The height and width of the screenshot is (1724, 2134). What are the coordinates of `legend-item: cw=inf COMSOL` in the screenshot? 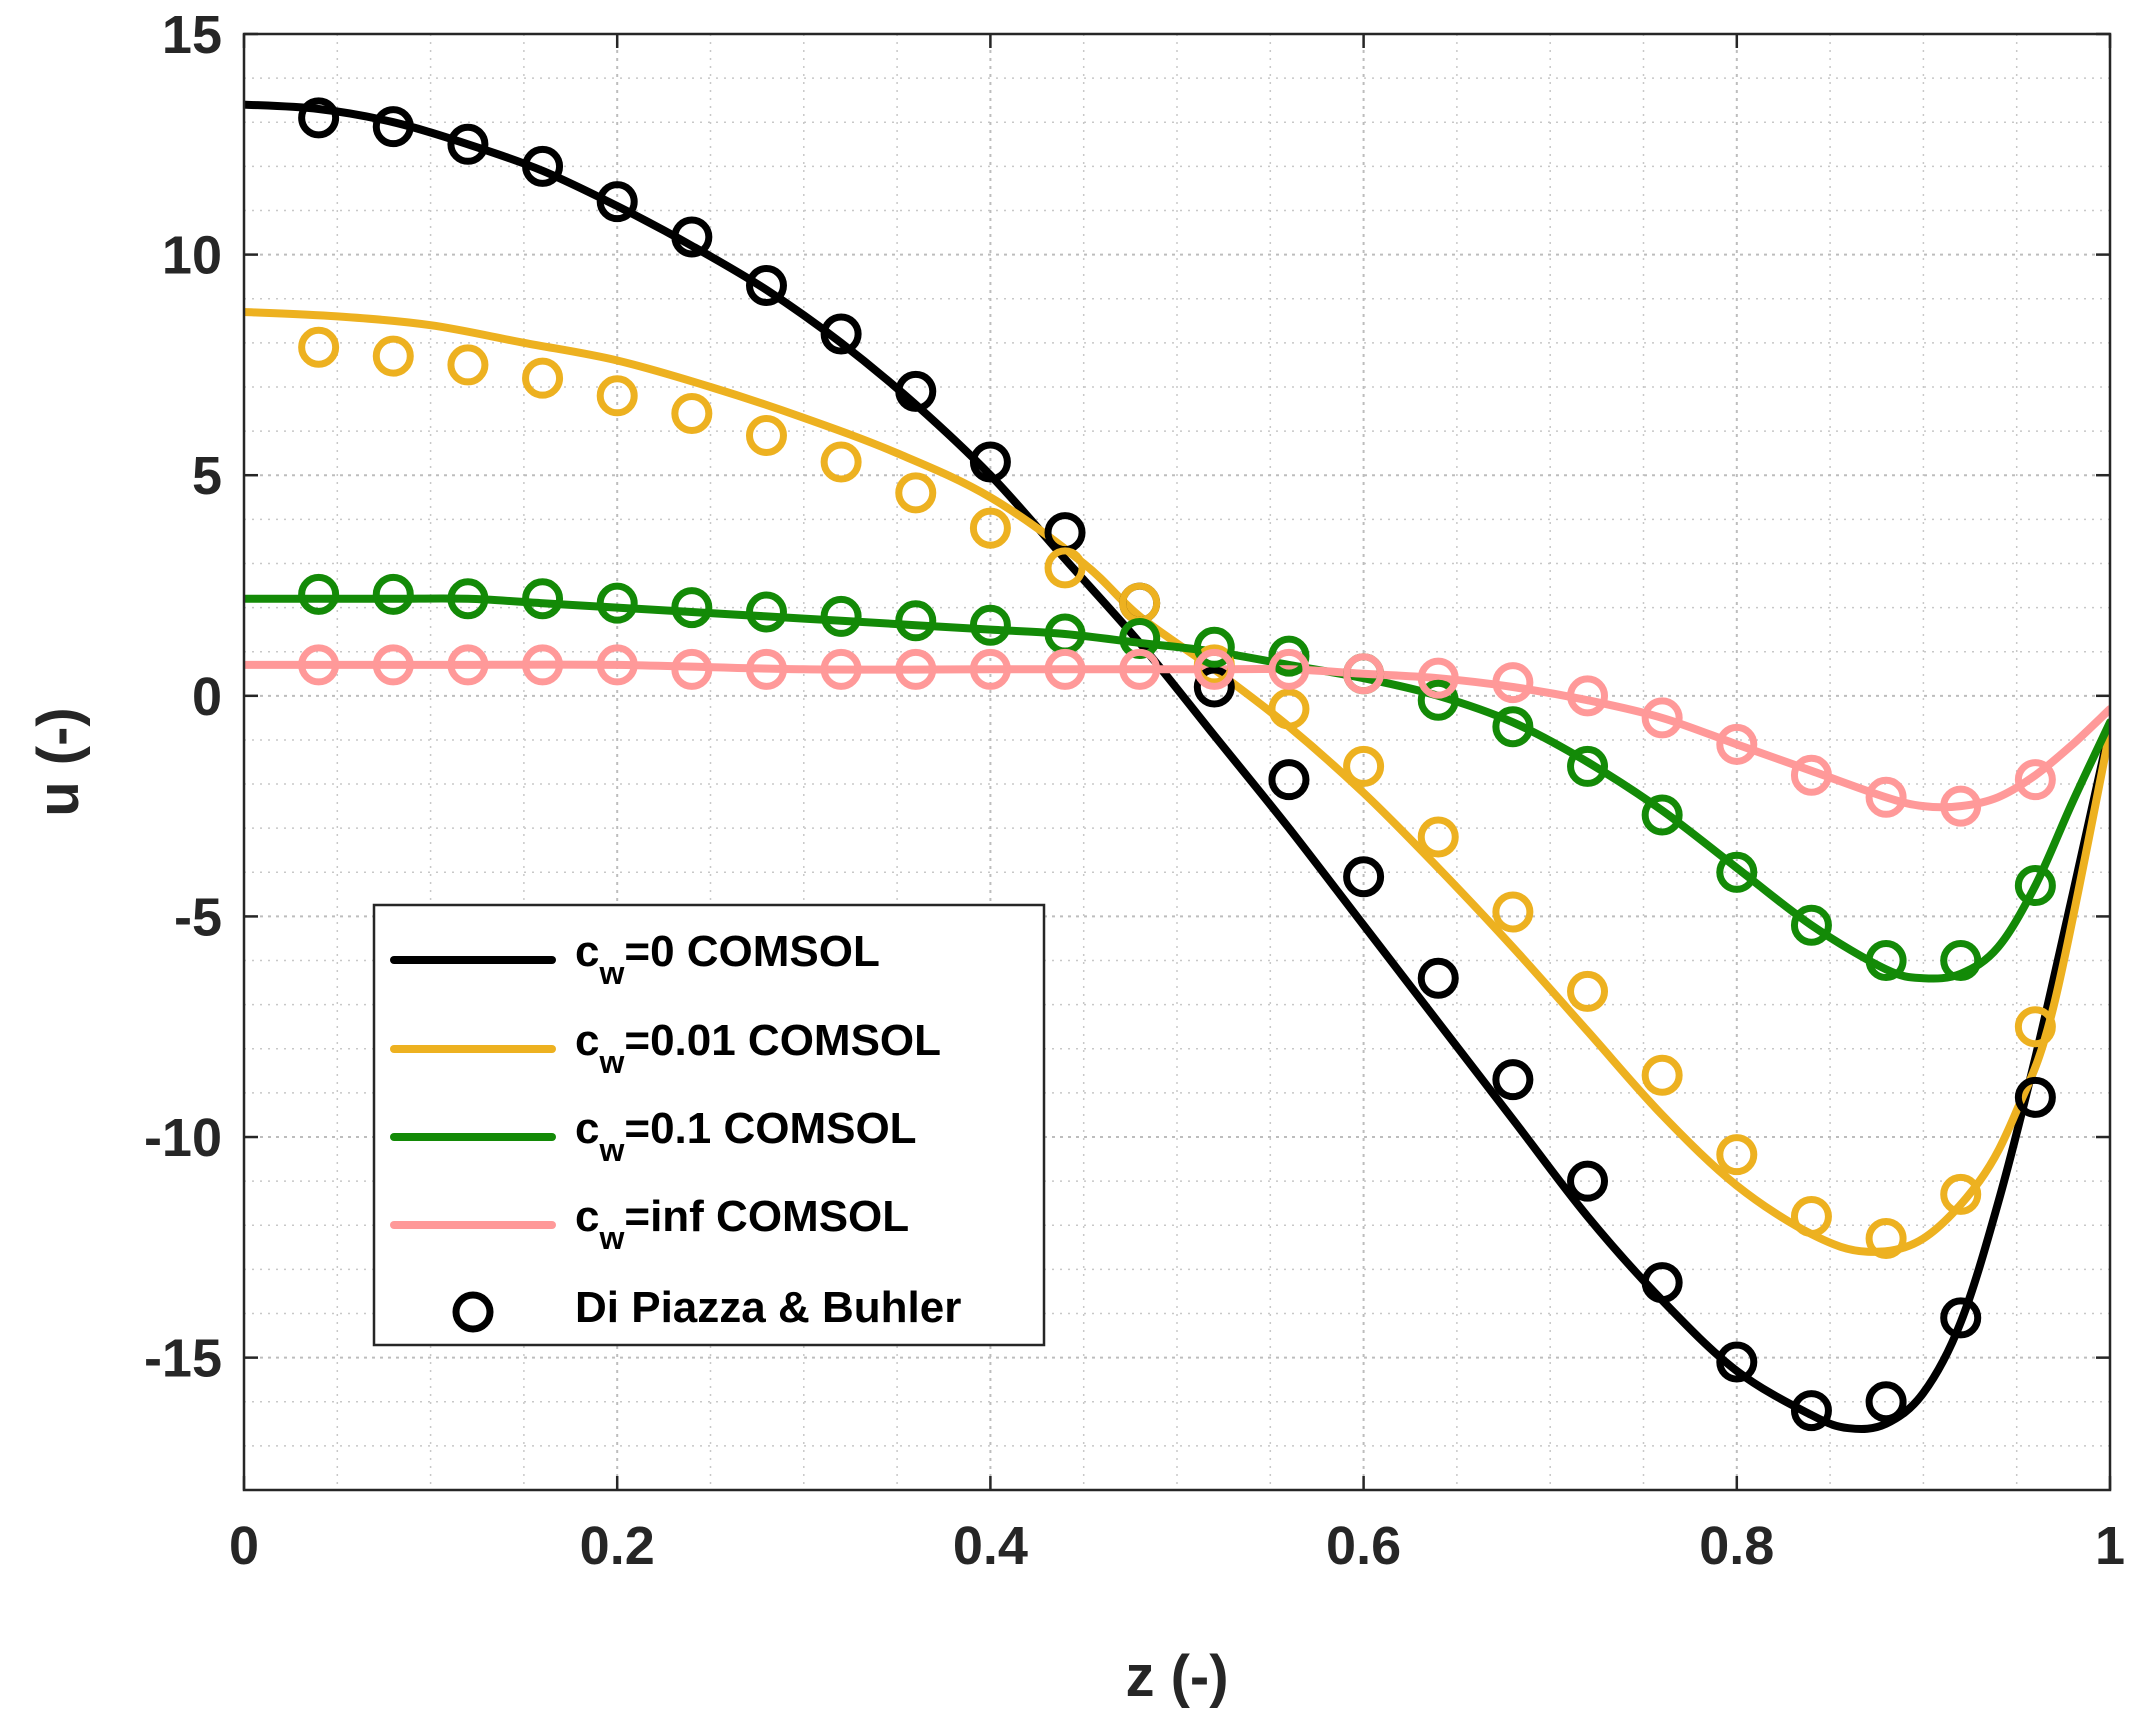 It's located at (649, 1224).